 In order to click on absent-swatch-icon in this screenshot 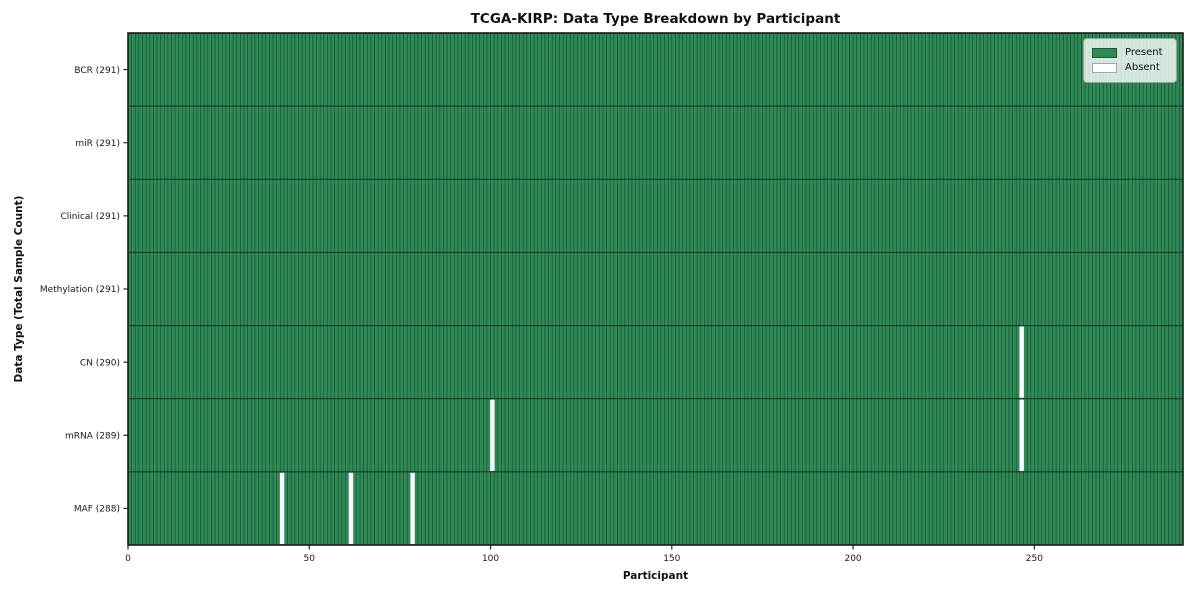, I will do `click(1104, 68)`.